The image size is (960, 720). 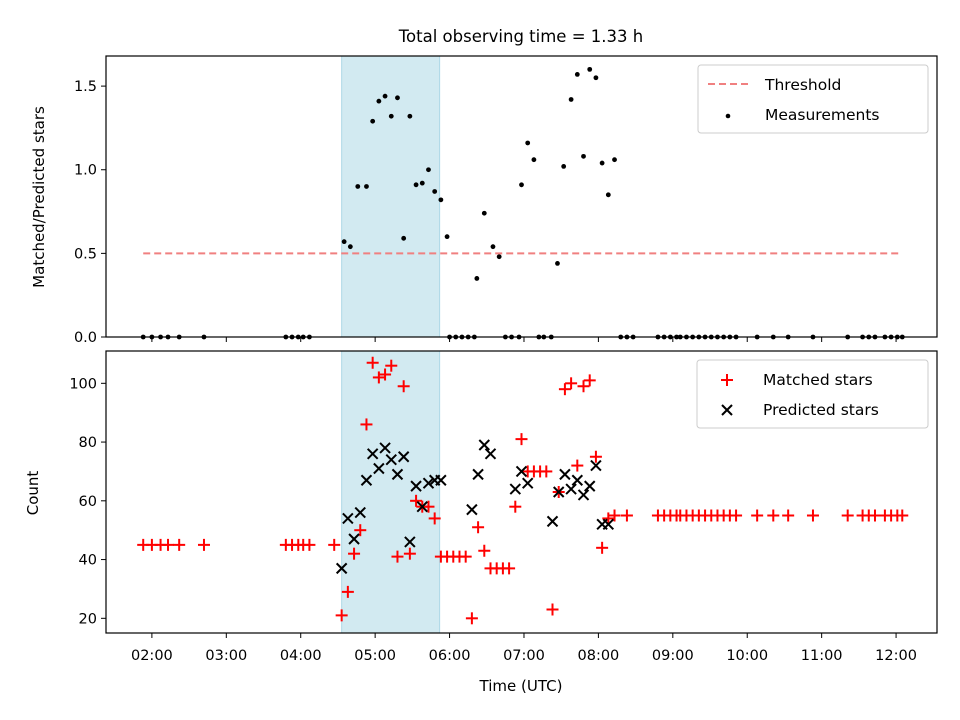 I want to click on bottom-x-tick-label: 10:00, so click(x=747, y=656).